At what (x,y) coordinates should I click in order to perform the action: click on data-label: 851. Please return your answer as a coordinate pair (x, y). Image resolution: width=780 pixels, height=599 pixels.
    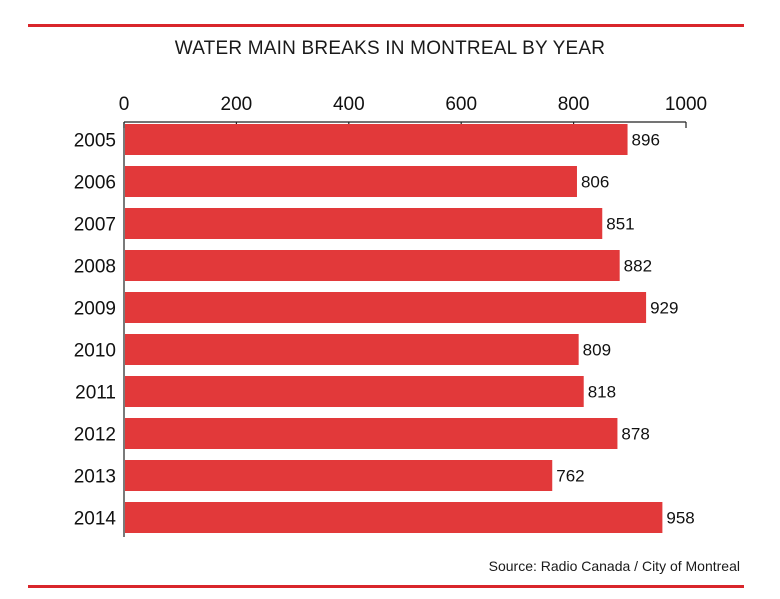
    Looking at the image, I should click on (620, 224).